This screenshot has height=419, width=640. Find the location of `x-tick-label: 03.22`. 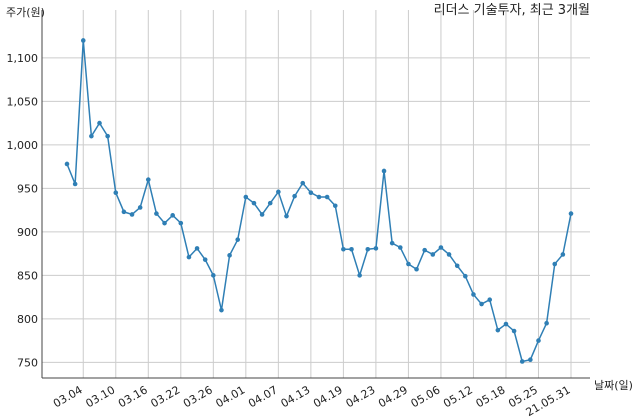

x-tick-label: 03.22 is located at coordinates (166, 396).